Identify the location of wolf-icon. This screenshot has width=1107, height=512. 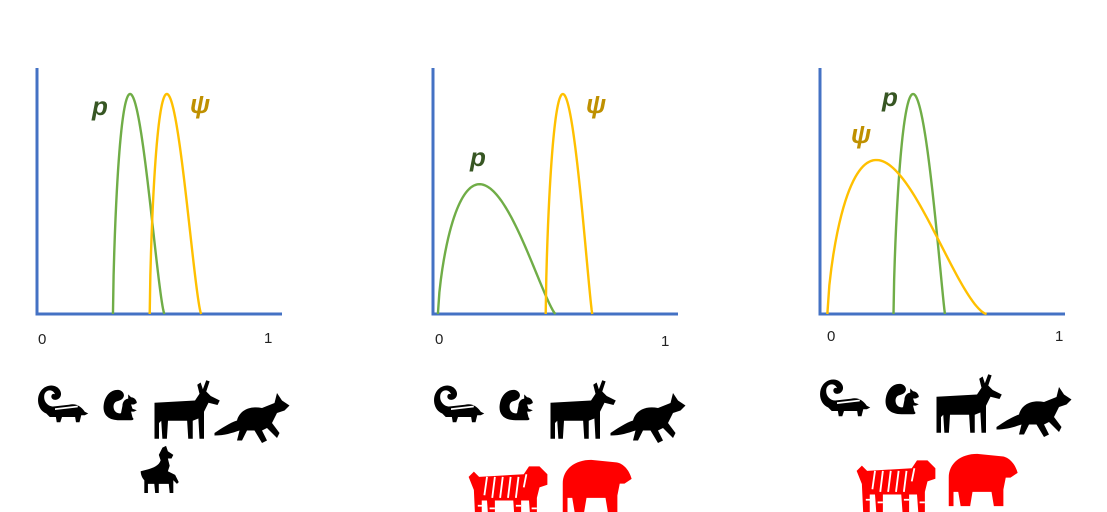
(159, 469).